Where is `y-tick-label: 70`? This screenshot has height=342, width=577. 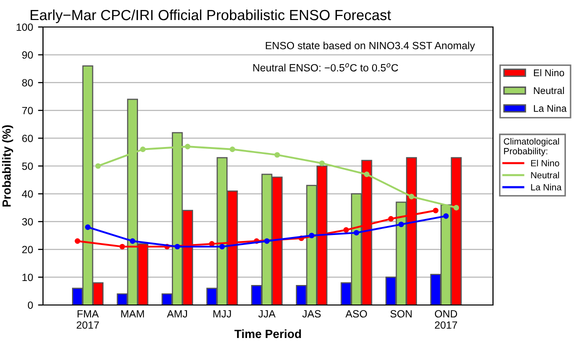
y-tick-label: 70 is located at coordinates (27, 110).